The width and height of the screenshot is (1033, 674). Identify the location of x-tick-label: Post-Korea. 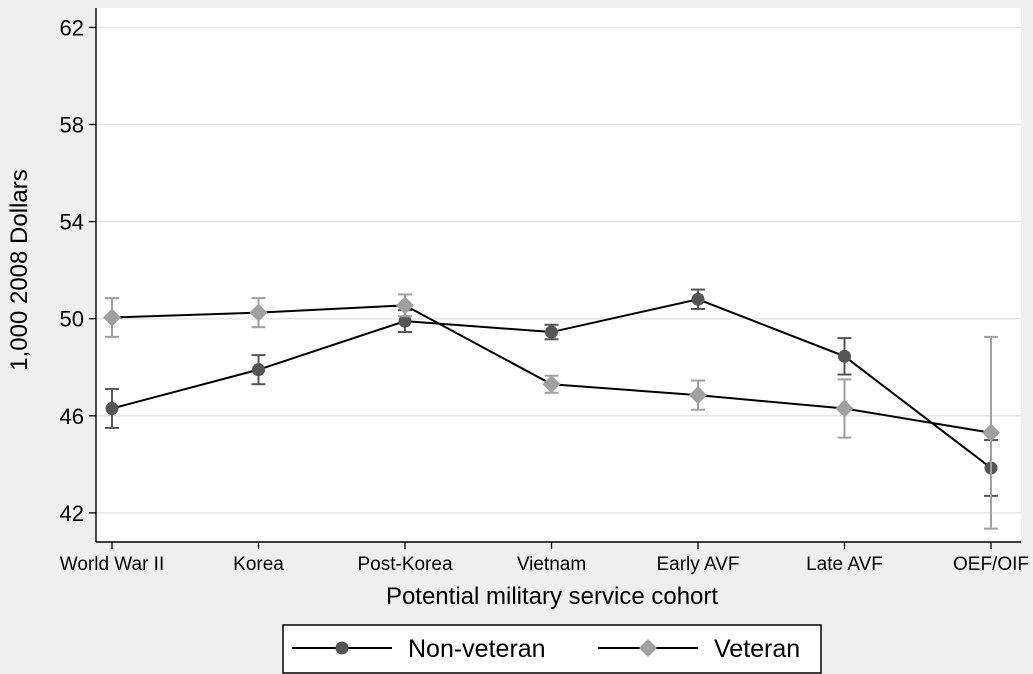
(404, 564).